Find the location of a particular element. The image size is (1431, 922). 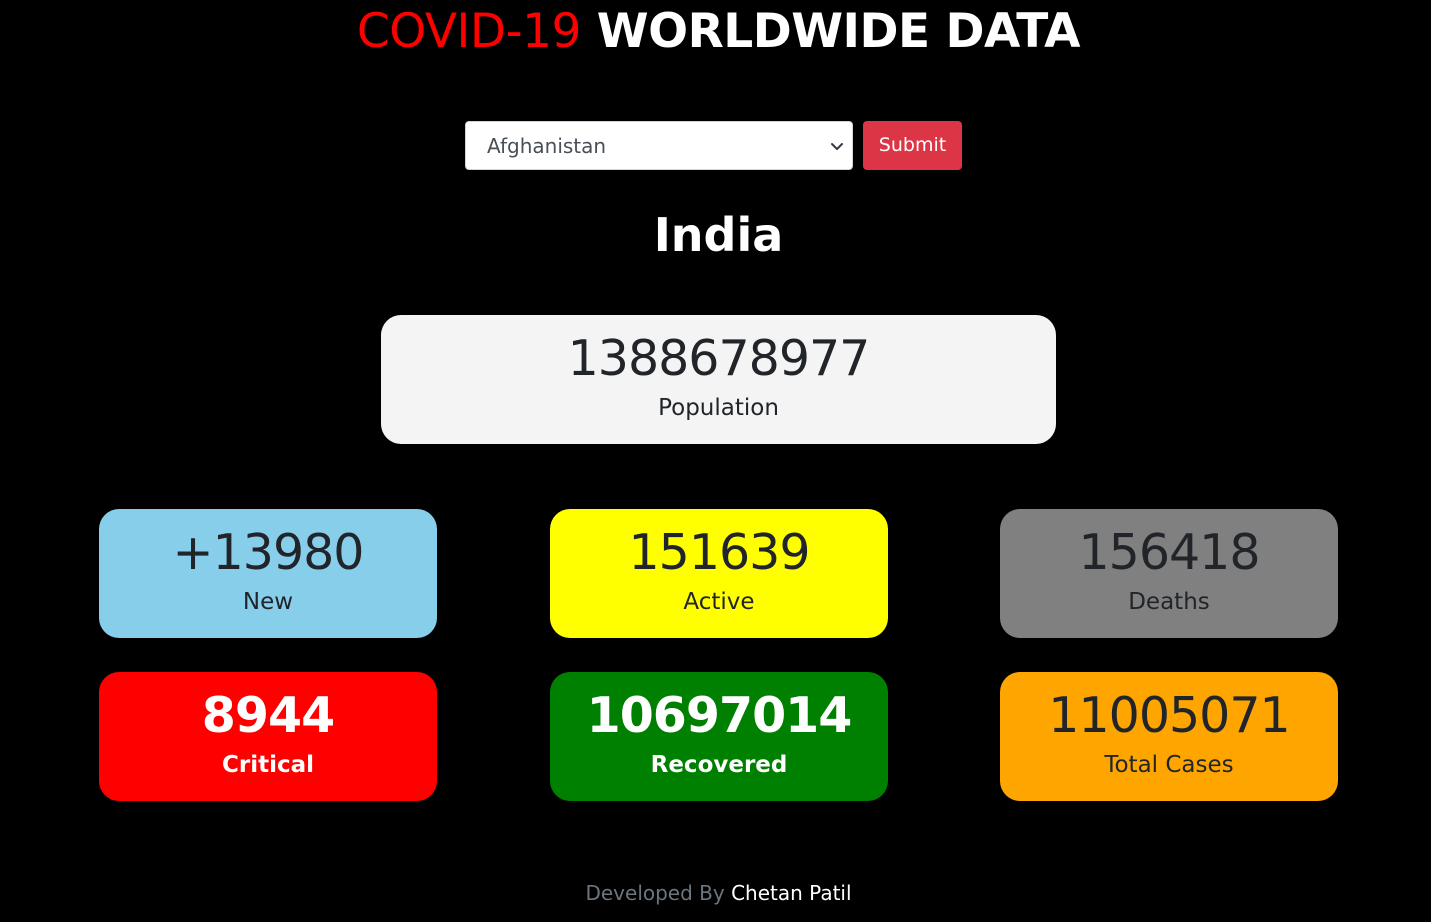

new-cases-value: +13980 is located at coordinates (268, 552).